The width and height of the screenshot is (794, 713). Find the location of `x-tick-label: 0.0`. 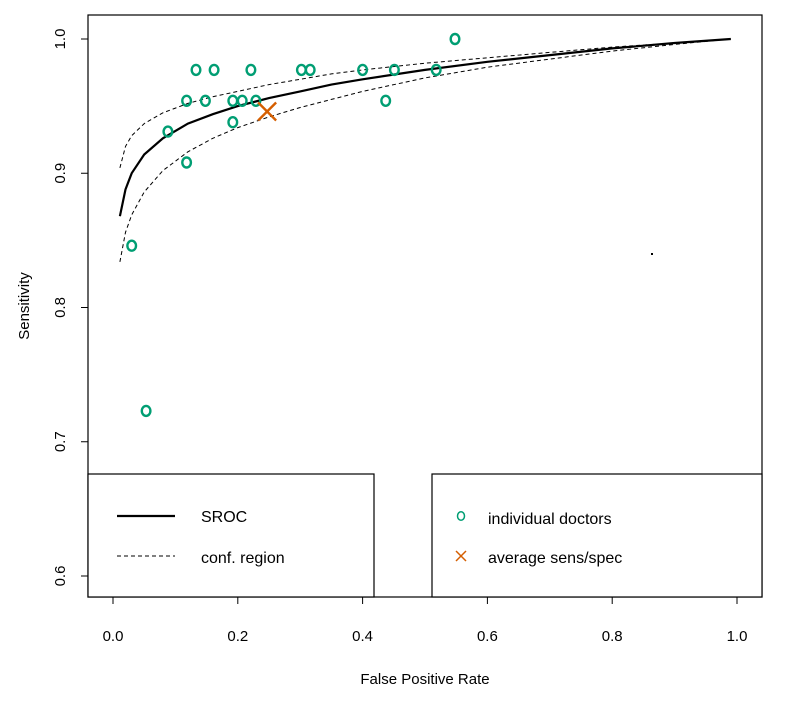

x-tick-label: 0.0 is located at coordinates (113, 636).